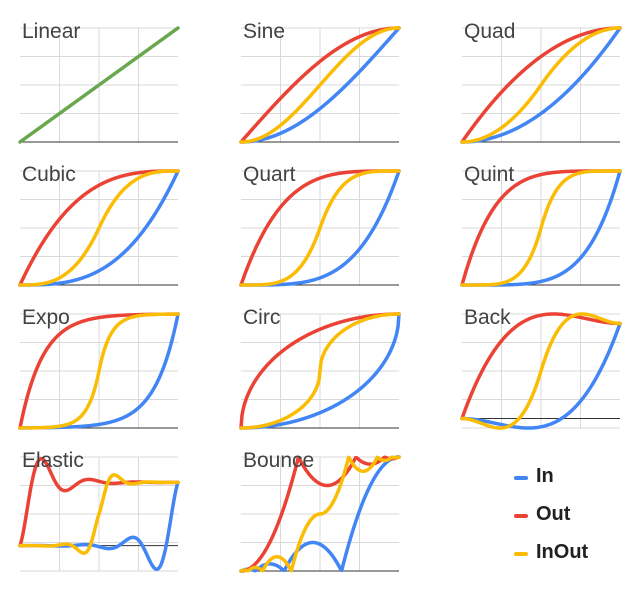 Image resolution: width=640 pixels, height=600 pixels. I want to click on legend-swatch-in, so click(521, 478).